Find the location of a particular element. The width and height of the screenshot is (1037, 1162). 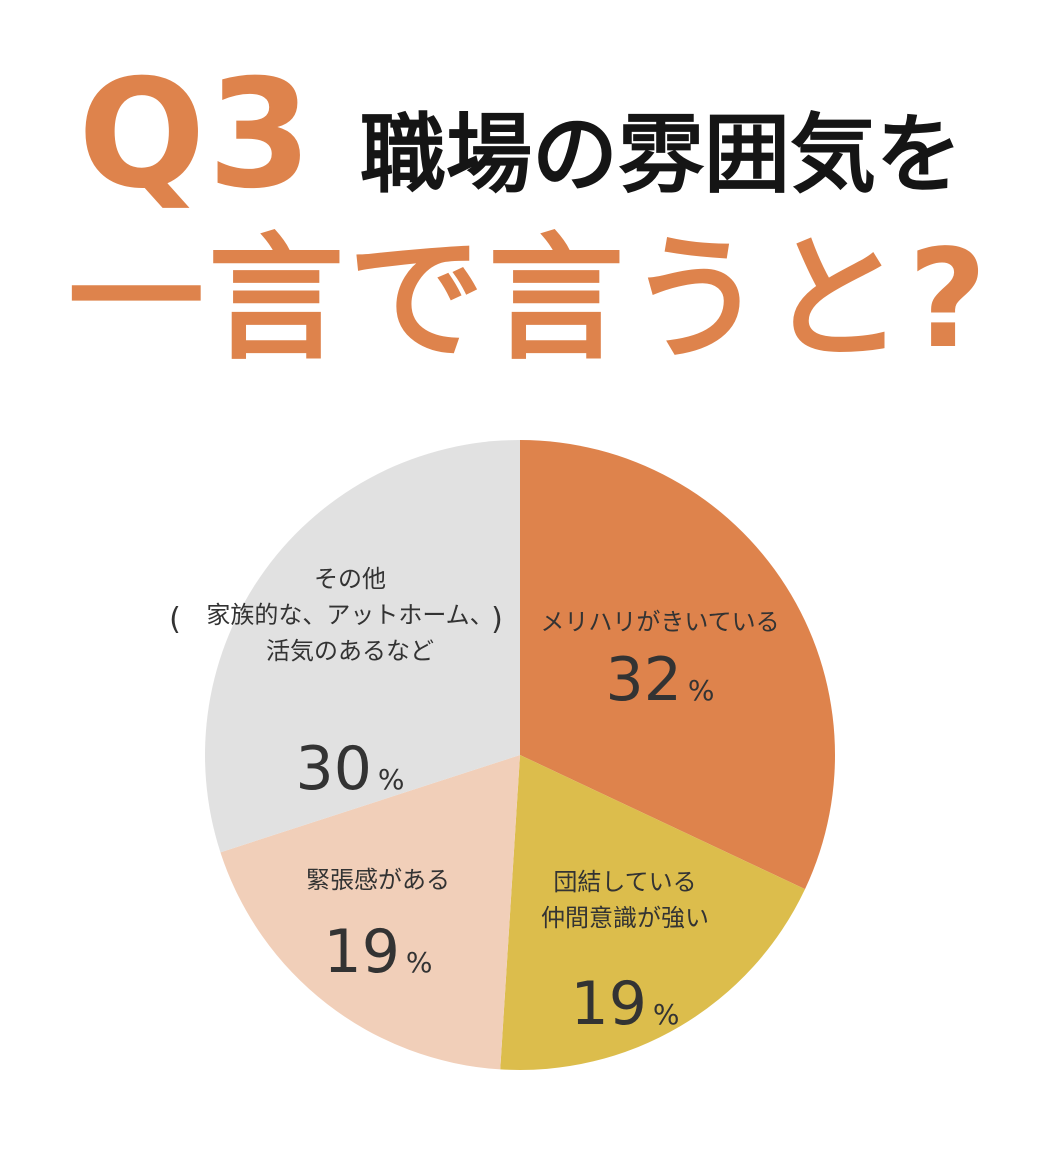

question-title-line2: 一言で言うと? is located at coordinates (529, 300).